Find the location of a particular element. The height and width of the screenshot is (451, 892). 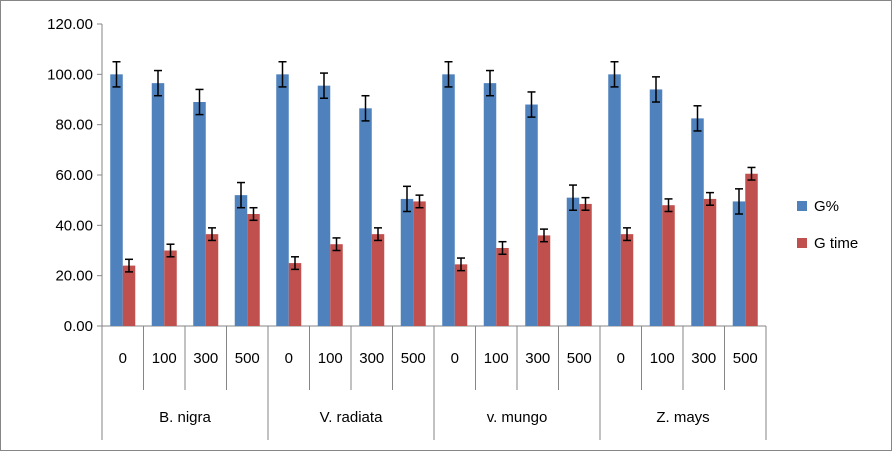

group-label: v. mungo is located at coordinates (517, 417).